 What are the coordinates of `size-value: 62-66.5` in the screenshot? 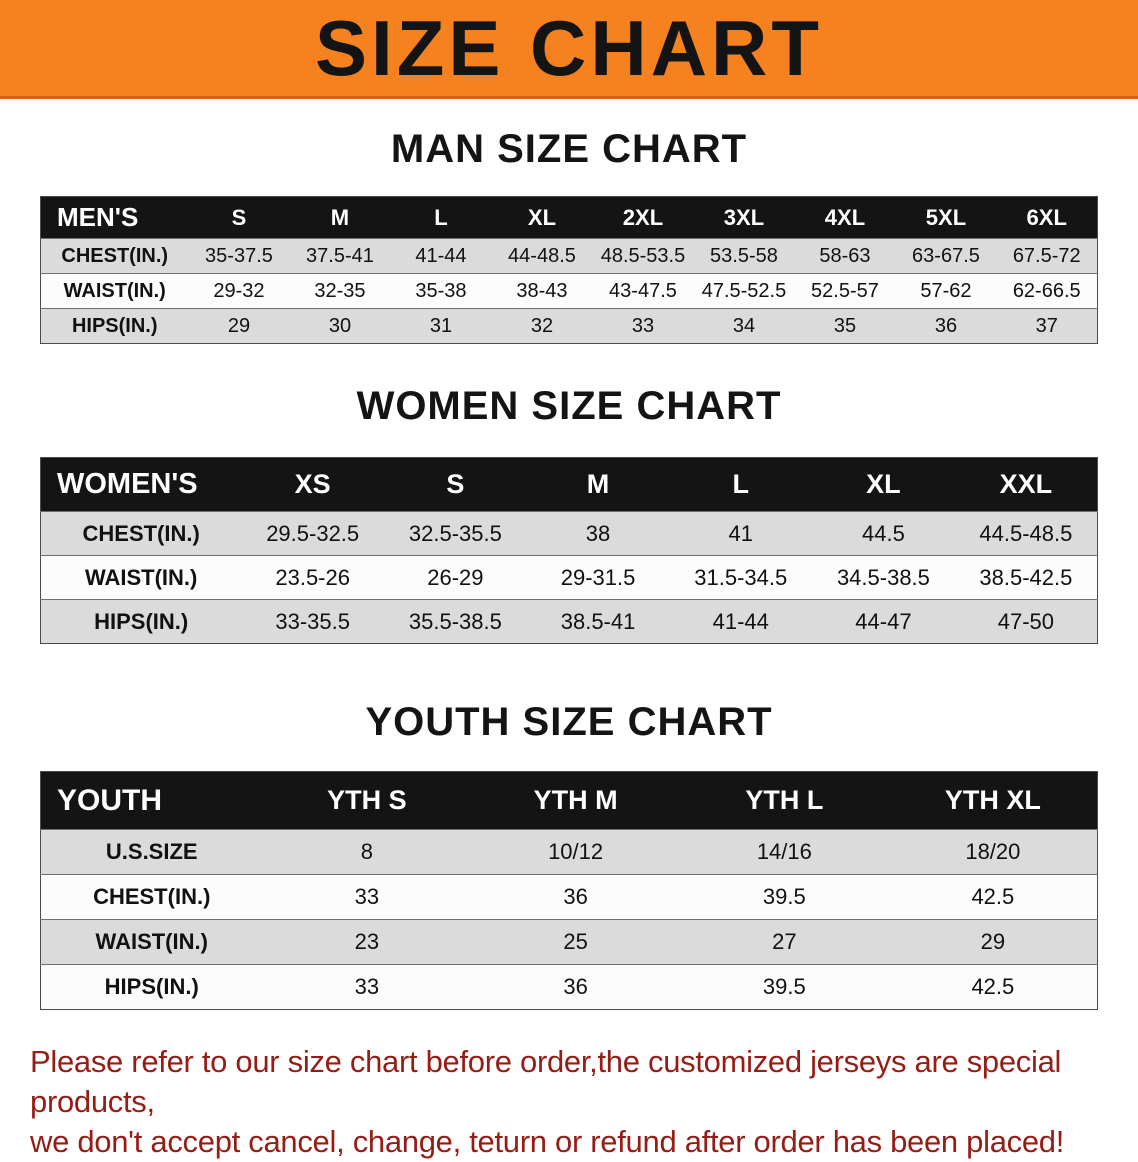 It's located at (1046, 290).